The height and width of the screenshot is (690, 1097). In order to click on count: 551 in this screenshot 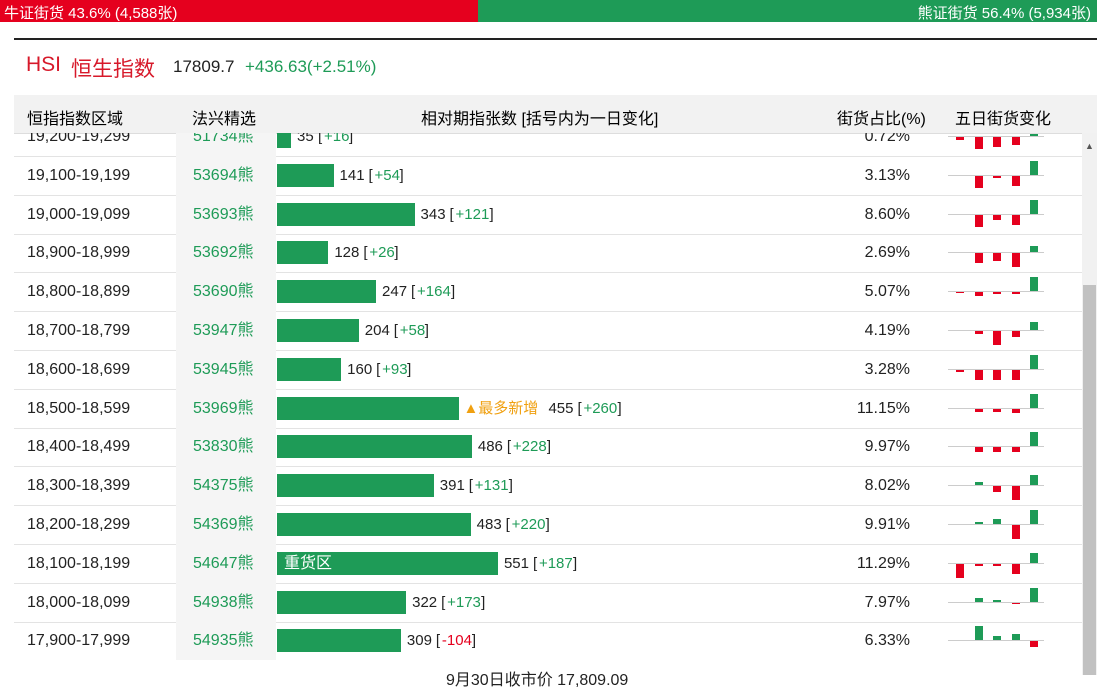, I will do `click(516, 563)`.